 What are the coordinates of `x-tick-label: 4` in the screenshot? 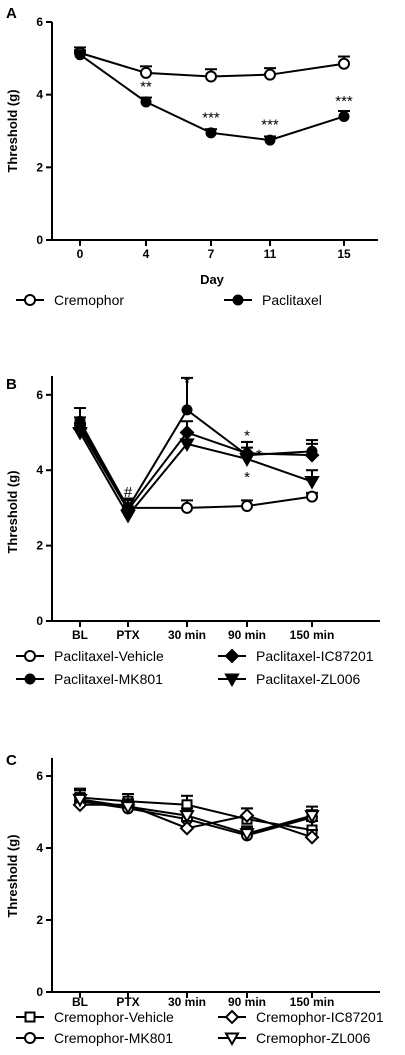 It's located at (146, 254).